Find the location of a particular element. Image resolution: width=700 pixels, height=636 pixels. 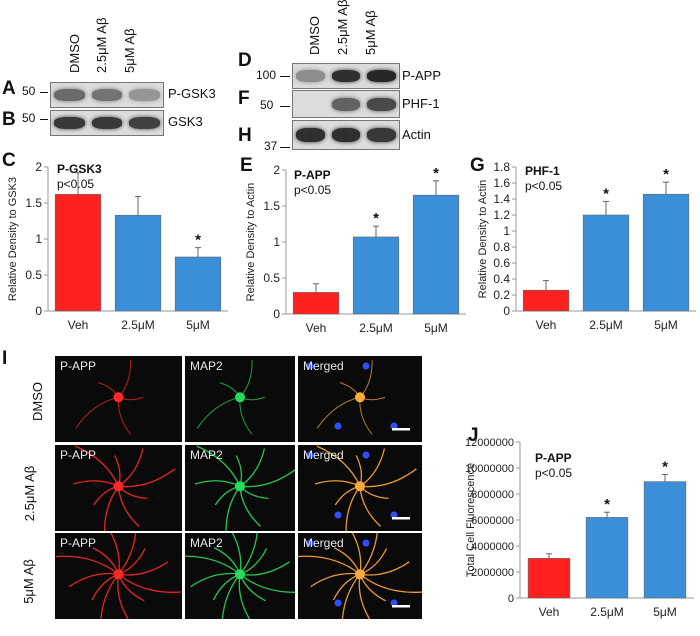

lane-label: 2.5μM Aβ is located at coordinates (101, 45).